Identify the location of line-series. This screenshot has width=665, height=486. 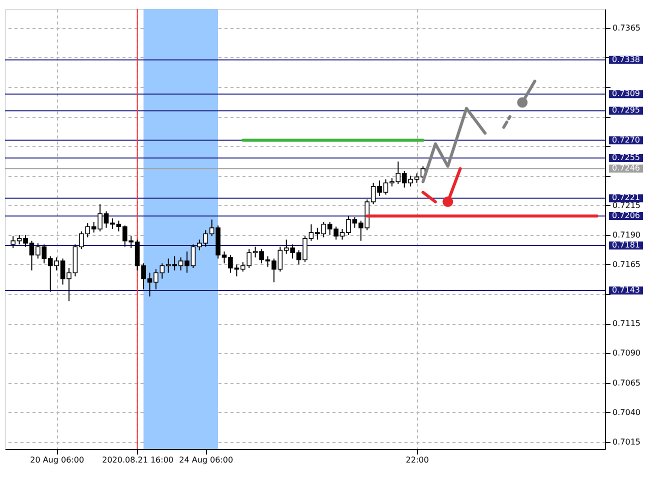
(454, 145).